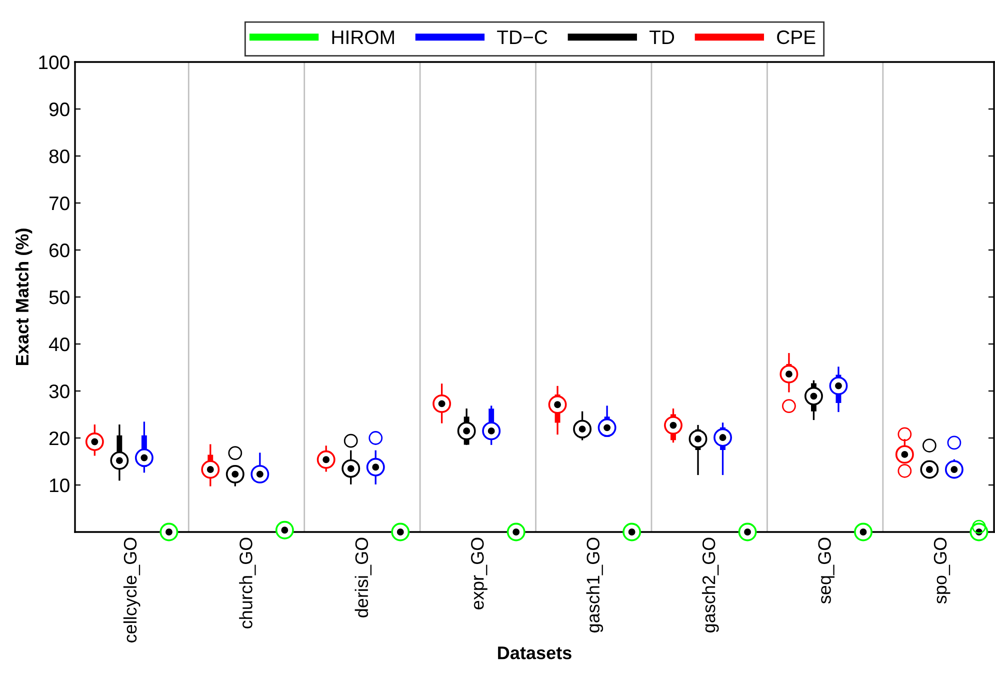 This screenshot has height=679, width=995. What do you see at coordinates (826, 571) in the screenshot?
I see `x-tick-label: seq_GO` at bounding box center [826, 571].